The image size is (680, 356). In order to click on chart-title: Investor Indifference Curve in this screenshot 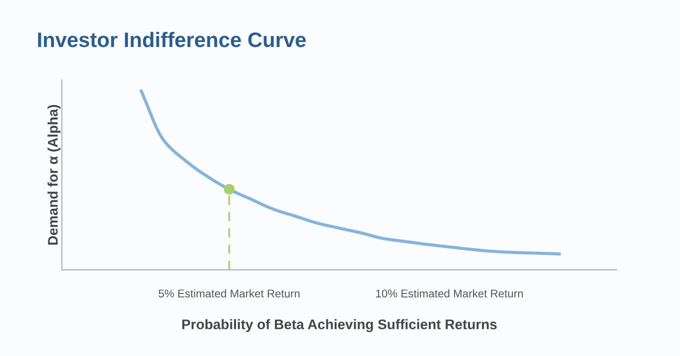, I will do `click(172, 40)`.